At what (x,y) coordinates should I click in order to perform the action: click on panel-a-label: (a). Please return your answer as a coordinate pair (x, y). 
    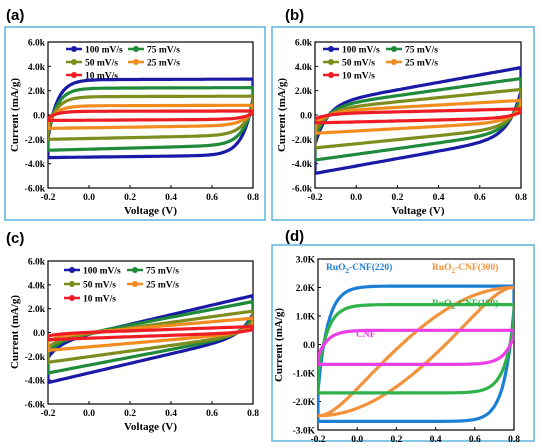
    Looking at the image, I should click on (15, 15).